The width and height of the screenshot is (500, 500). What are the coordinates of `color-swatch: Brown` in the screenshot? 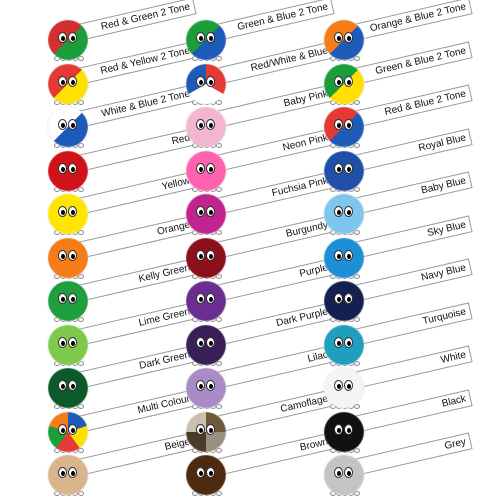 It's located at (264, 465).